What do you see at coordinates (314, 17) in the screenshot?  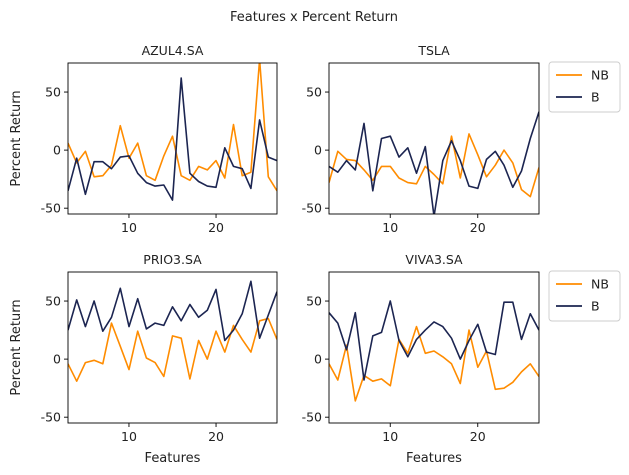 I see `figure-title: Features x Percent Return` at bounding box center [314, 17].